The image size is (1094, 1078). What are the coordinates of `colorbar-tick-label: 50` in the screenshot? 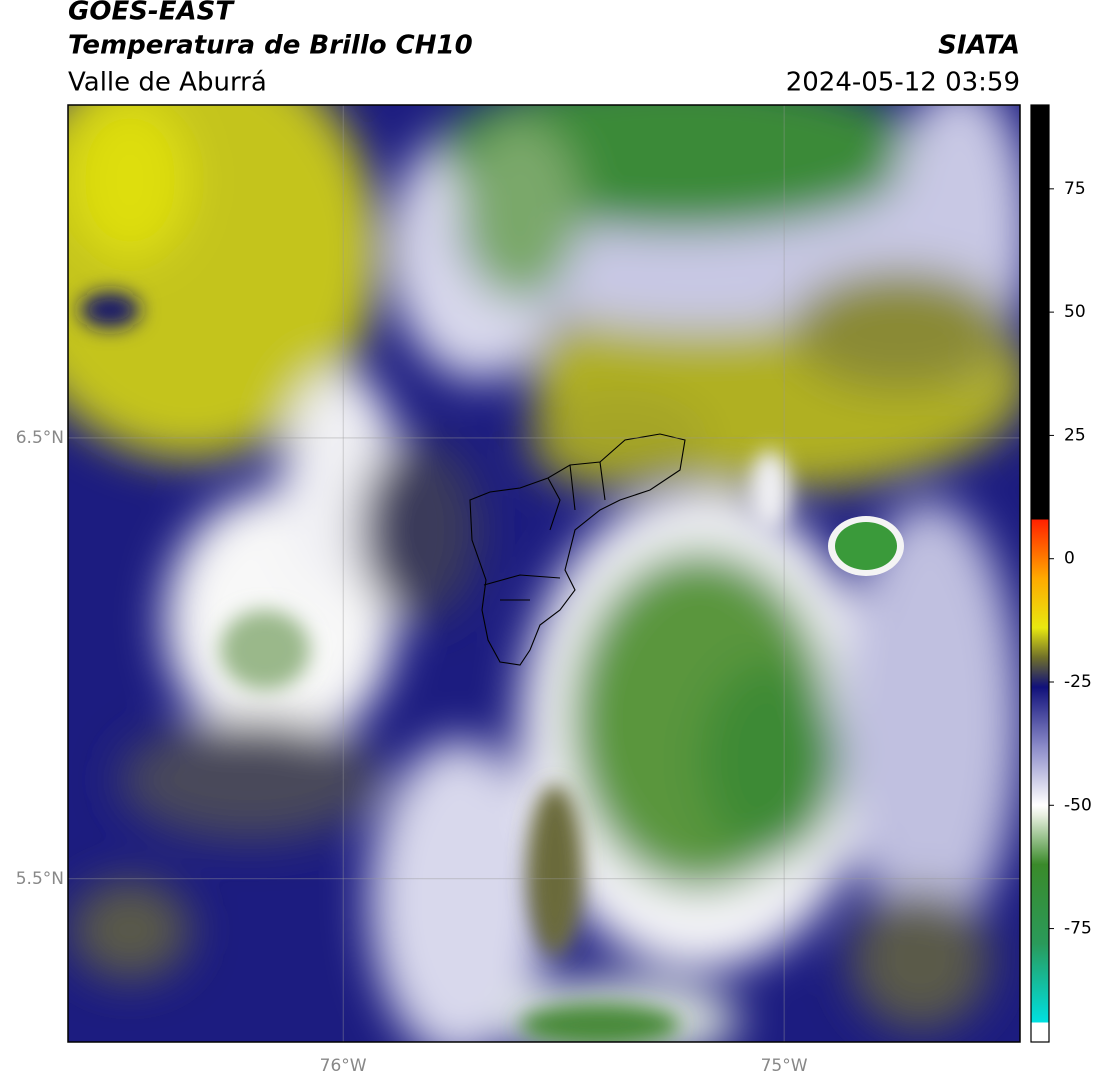 It's located at (1075, 312).